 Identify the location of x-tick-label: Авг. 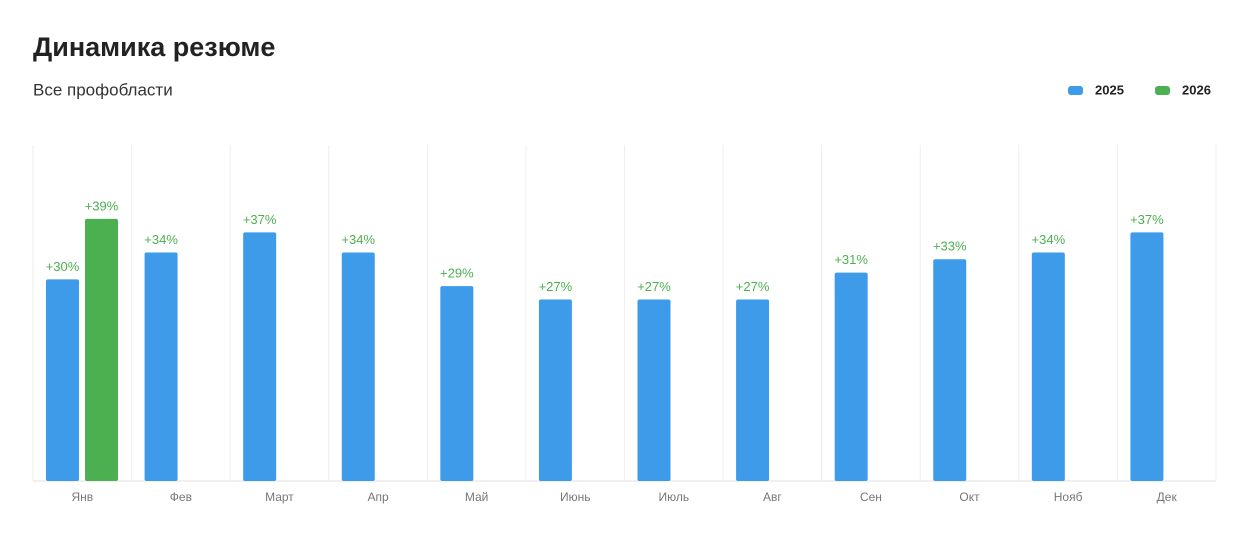
(772, 497).